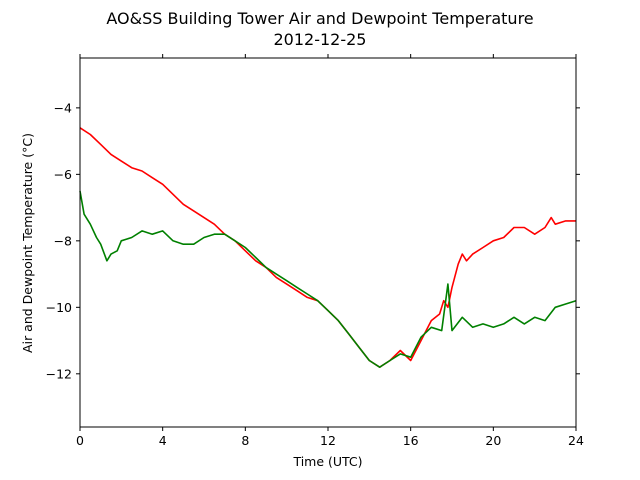 The height and width of the screenshot is (480, 640). Describe the element at coordinates (493, 440) in the screenshot. I see `x-tick-label: 20` at that location.